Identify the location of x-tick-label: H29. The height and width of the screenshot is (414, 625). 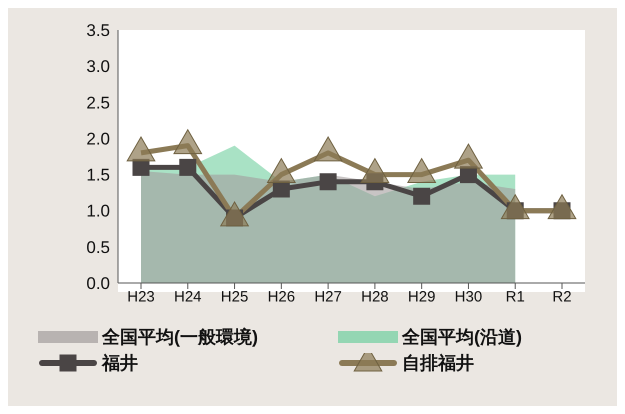
(422, 297).